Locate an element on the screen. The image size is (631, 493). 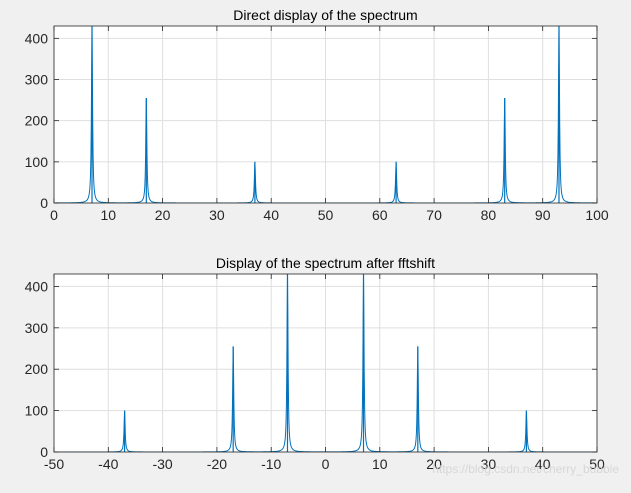
x-tick-label: -50 is located at coordinates (54, 464).